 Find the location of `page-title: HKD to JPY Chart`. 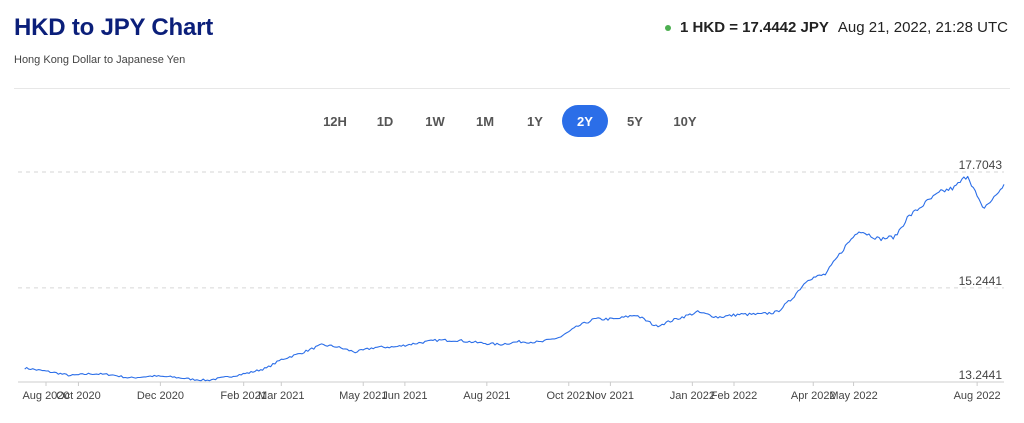

page-title: HKD to JPY Chart is located at coordinates (114, 27).